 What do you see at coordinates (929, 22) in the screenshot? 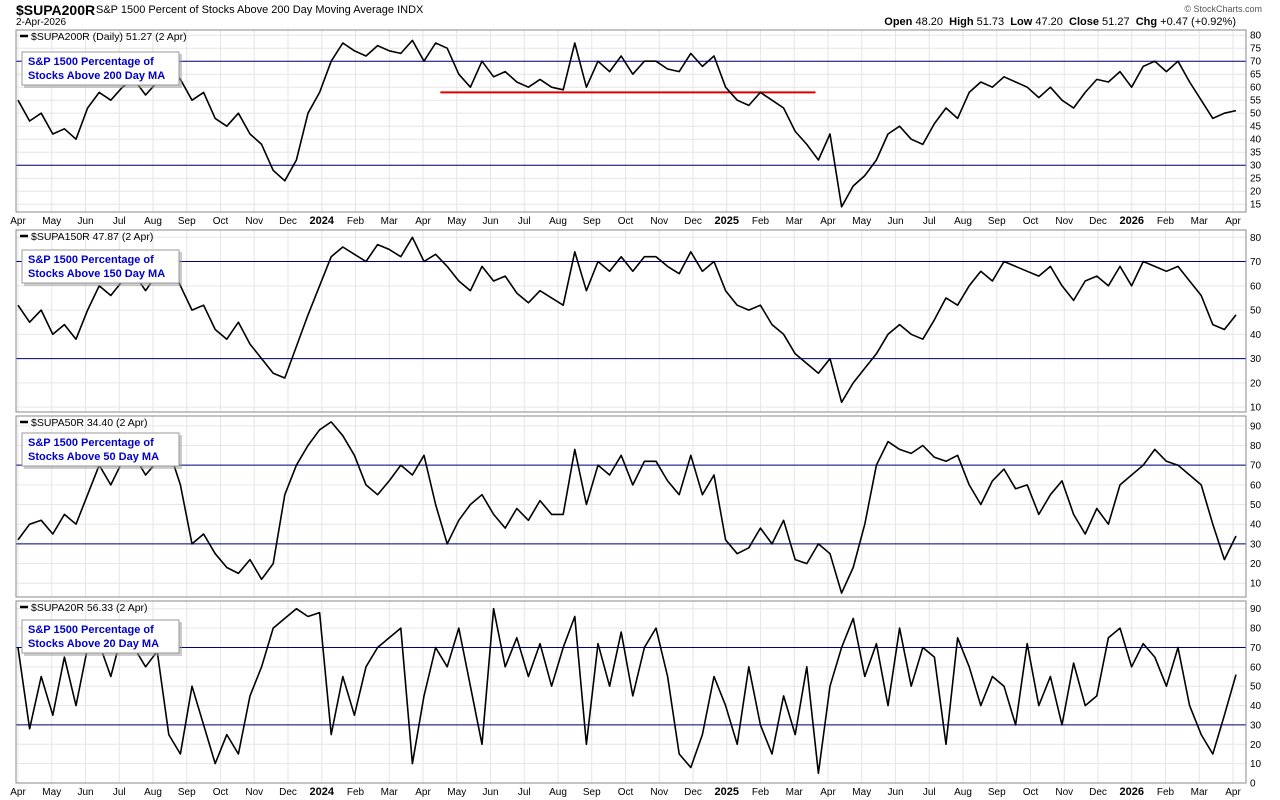
I see `open-value: 48.20` at bounding box center [929, 22].